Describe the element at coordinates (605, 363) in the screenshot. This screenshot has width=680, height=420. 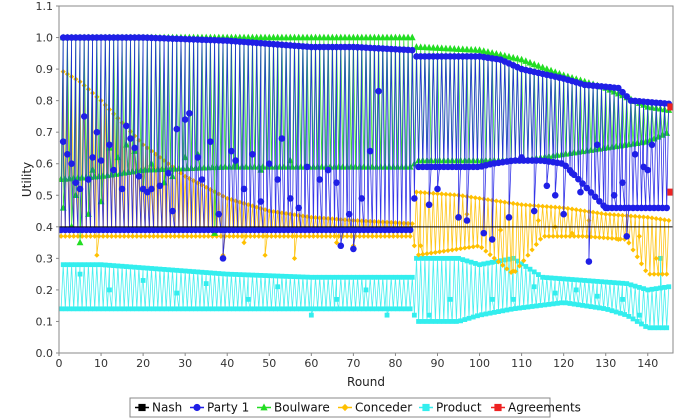
I see `x-tick-label: 130` at that location.